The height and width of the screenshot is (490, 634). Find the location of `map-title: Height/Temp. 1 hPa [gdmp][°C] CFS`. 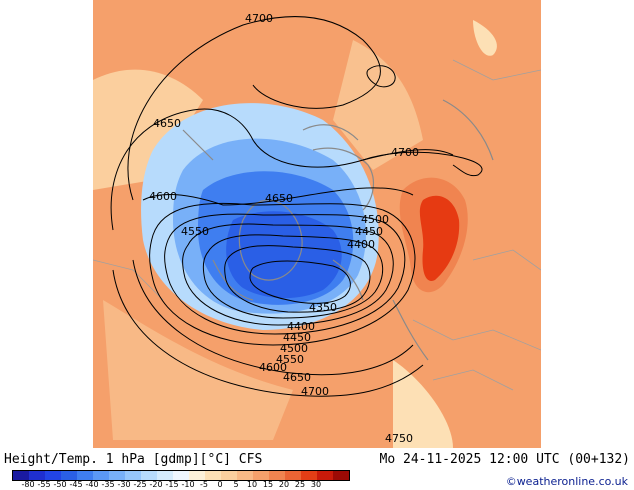

map-title: Height/Temp. 1 hPa [gdmp][°C] CFS is located at coordinates (133, 459).